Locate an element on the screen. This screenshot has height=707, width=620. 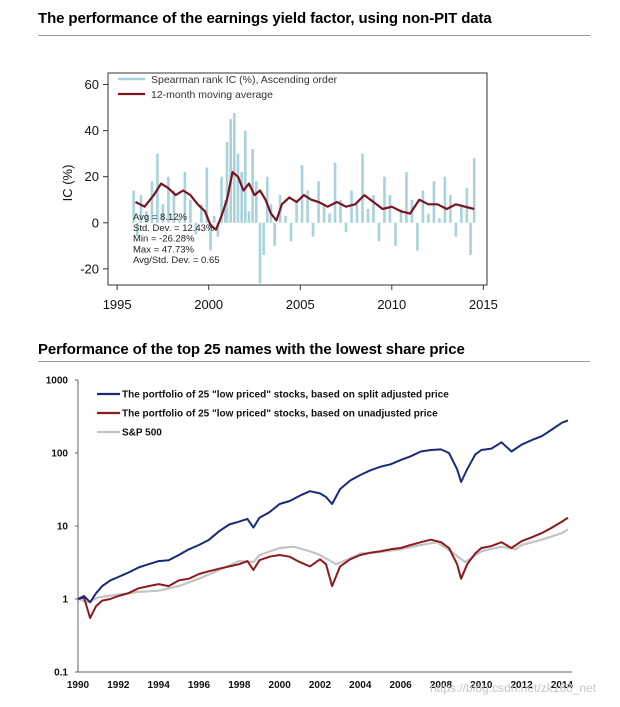
y-tick-label: 100 is located at coordinates (59, 454).